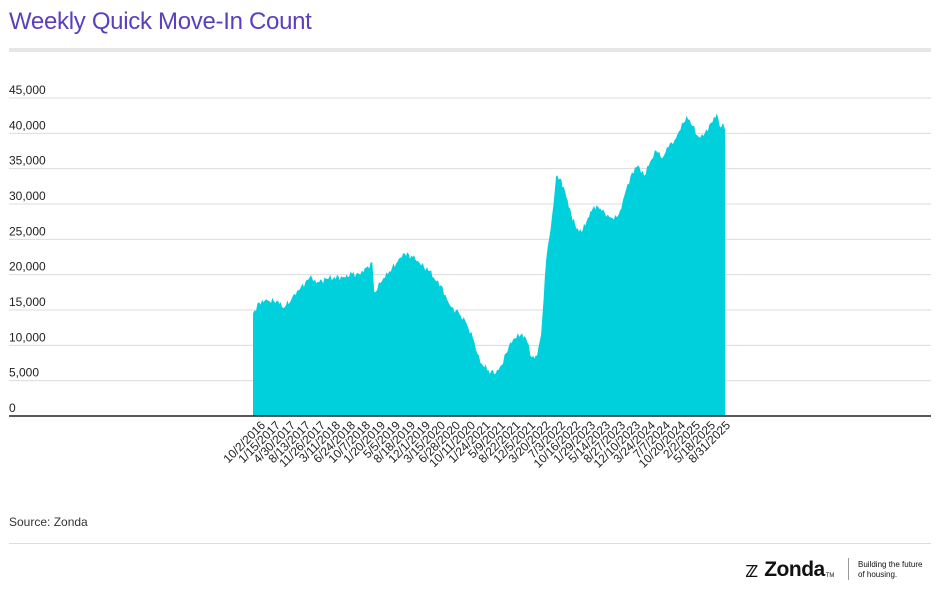 Image resolution: width=937 pixels, height=595 pixels. Describe the element at coordinates (27, 196) in the screenshot. I see `y-tick-label: 30,000` at that location.